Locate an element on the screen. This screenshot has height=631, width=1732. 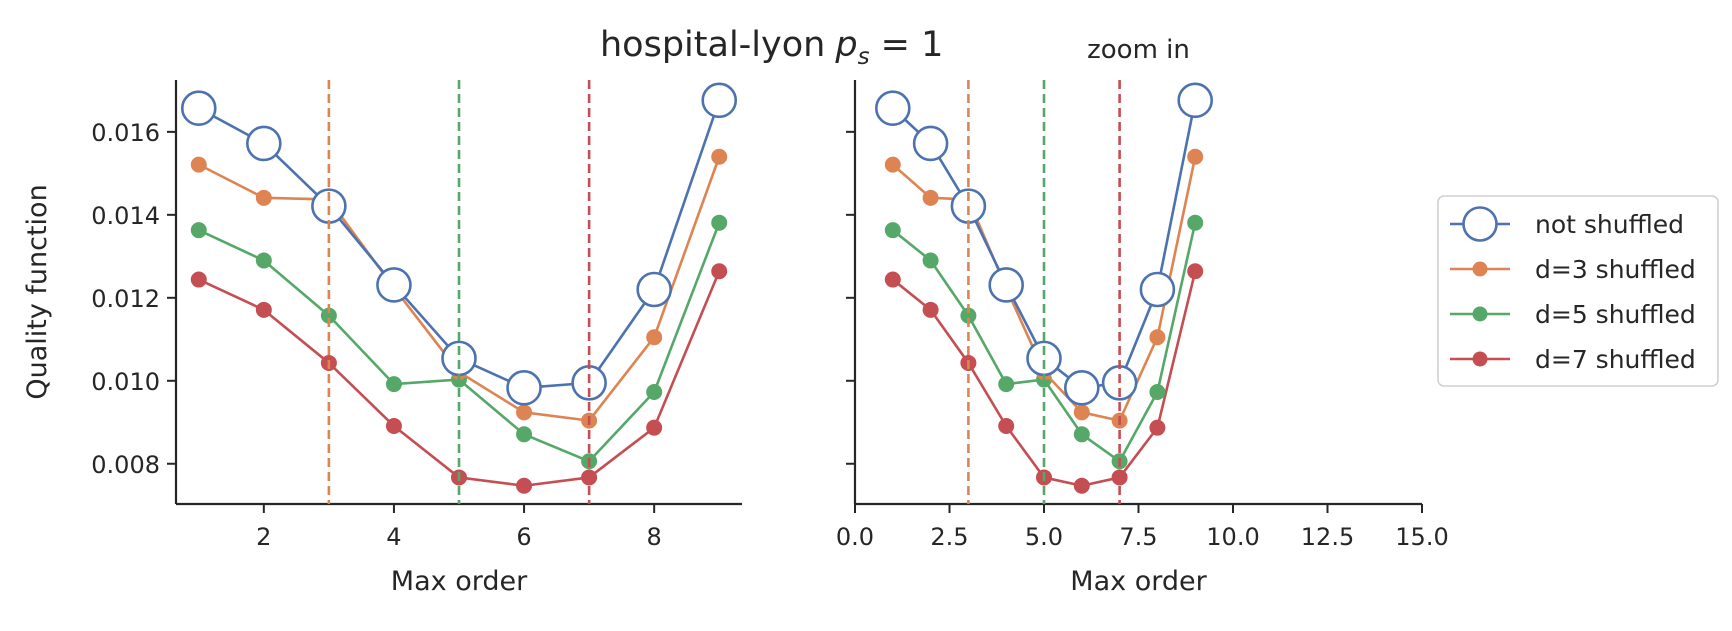
y-axis-label: Quality function is located at coordinates (37, 291).